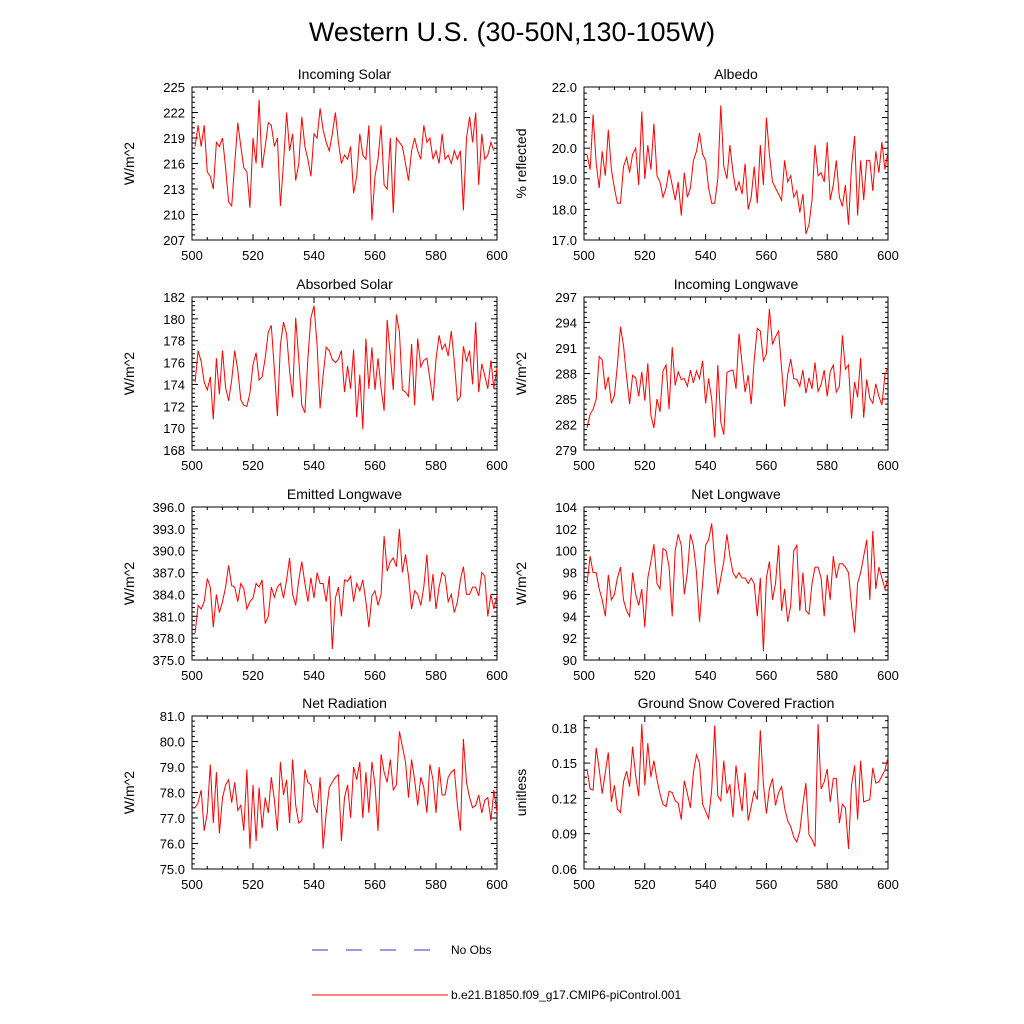 The image size is (1024, 1024). I want to click on legend-label-model: b.e21.B1850.f09_g17.CMIP6-piControl.001, so click(566, 995).